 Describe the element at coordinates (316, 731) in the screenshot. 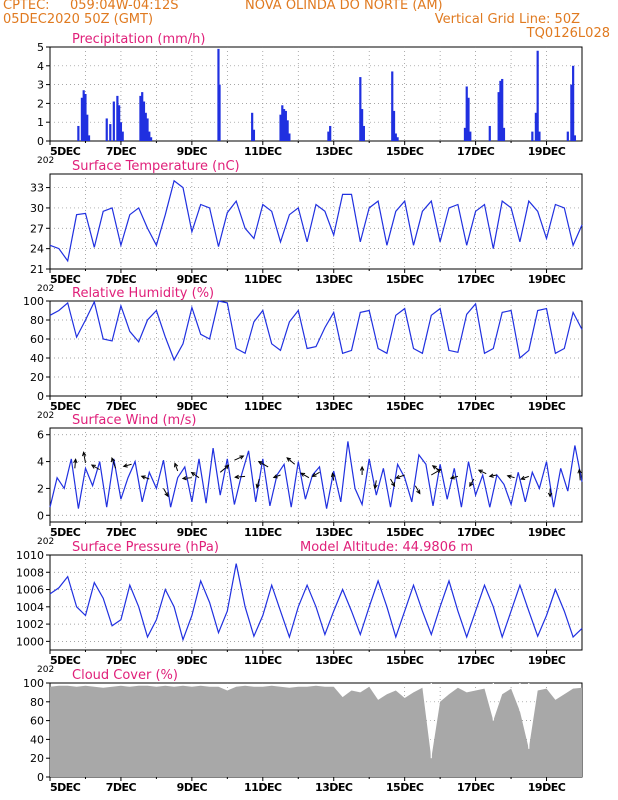

I see `cloud-area` at that location.